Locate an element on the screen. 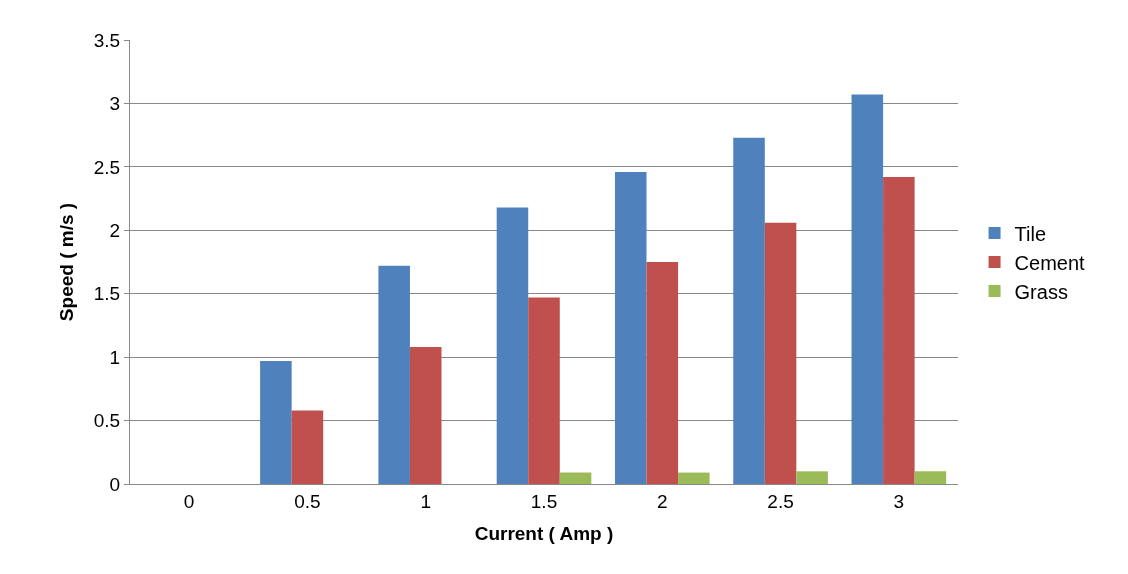 Image resolution: width=1128 pixels, height=574 pixels. y-tick-label: 2.5 is located at coordinates (107, 167).